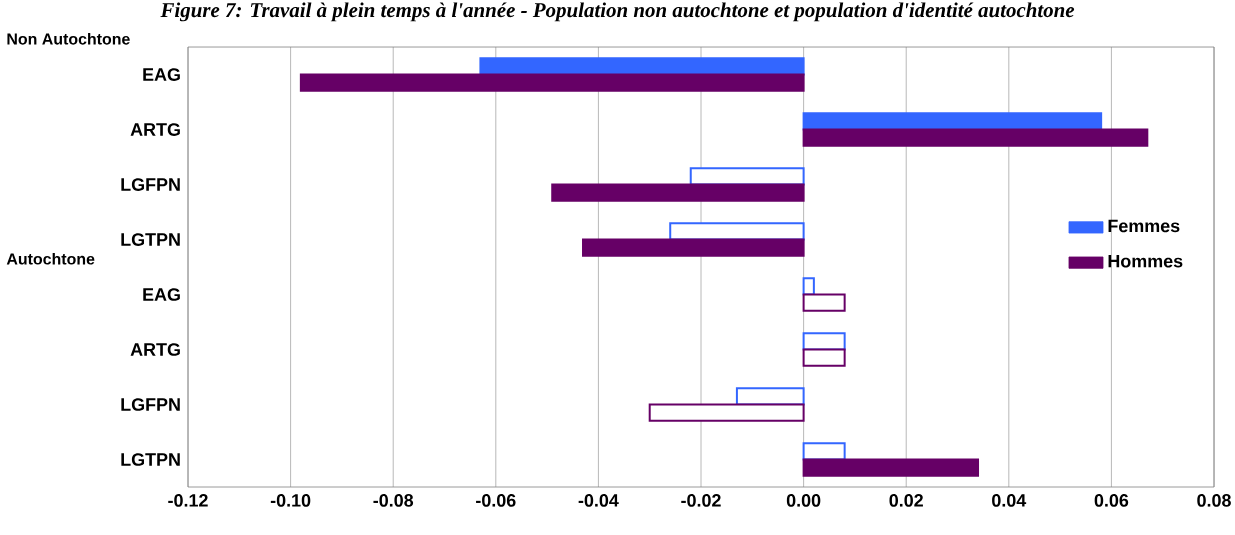 The height and width of the screenshot is (535, 1235). I want to click on x-tick-label: -0.12, so click(188, 500).